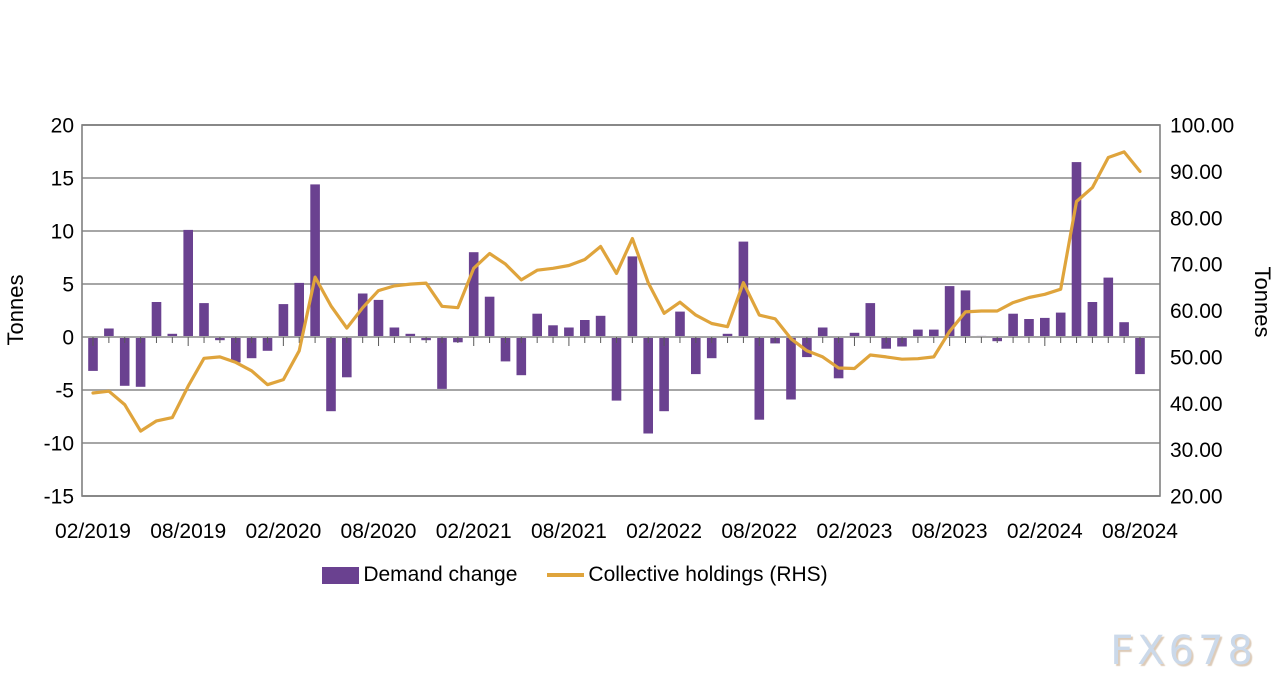 The height and width of the screenshot is (684, 1277). Describe the element at coordinates (569, 531) in the screenshot. I see `x-axis-tick-label: 08/2021` at that location.